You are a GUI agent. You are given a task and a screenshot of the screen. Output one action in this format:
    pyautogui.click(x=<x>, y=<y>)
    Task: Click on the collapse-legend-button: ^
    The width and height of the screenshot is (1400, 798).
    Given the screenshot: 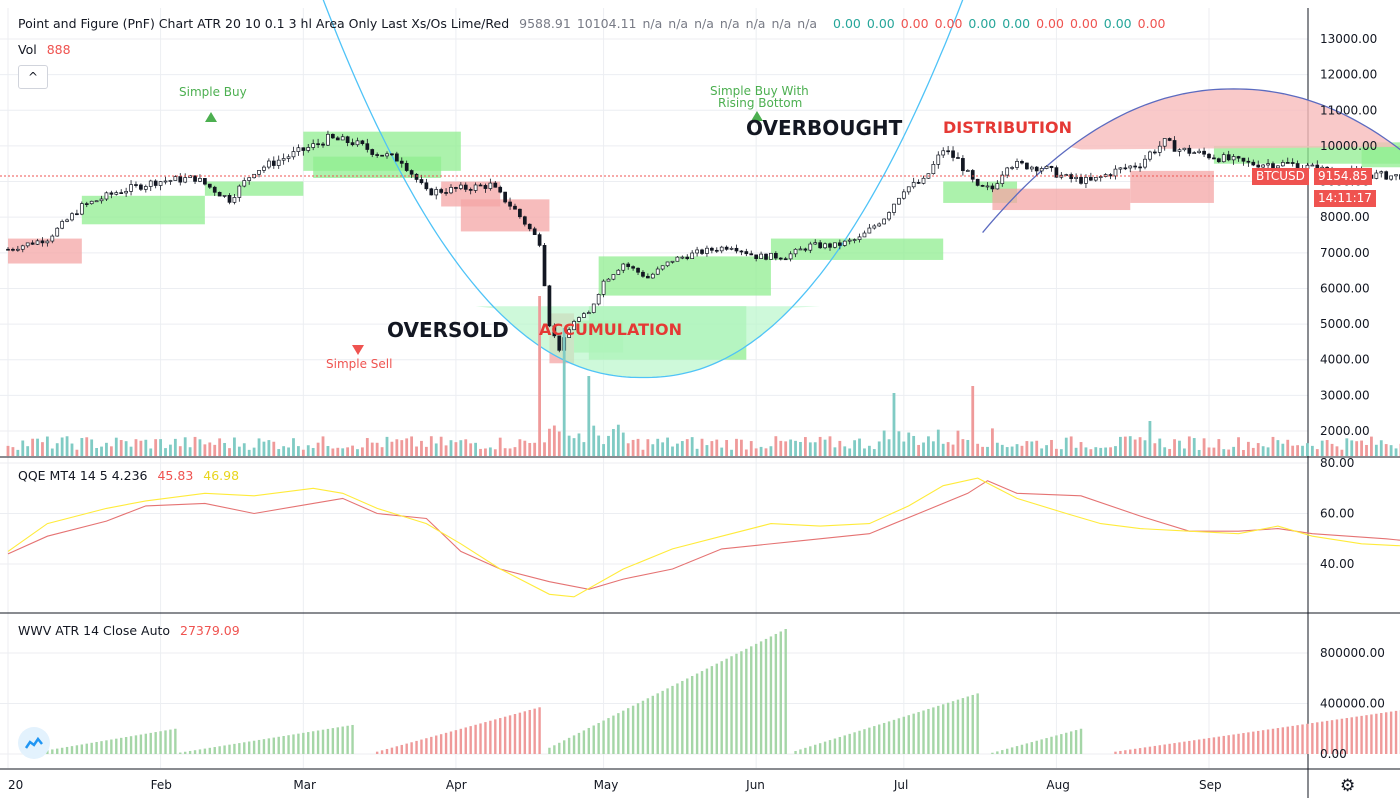 What is the action you would take?
    pyautogui.click(x=33, y=77)
    